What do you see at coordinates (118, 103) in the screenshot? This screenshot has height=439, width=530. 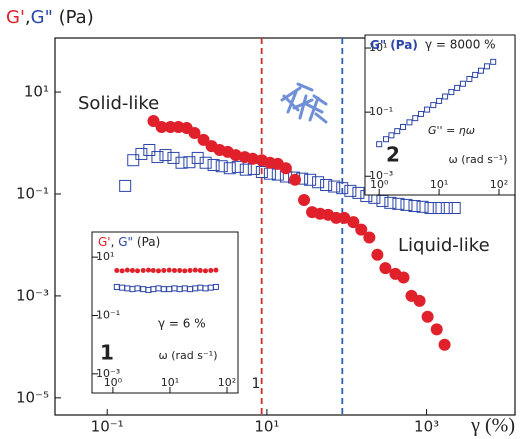 I see `annotation: Solid-like` at bounding box center [118, 103].